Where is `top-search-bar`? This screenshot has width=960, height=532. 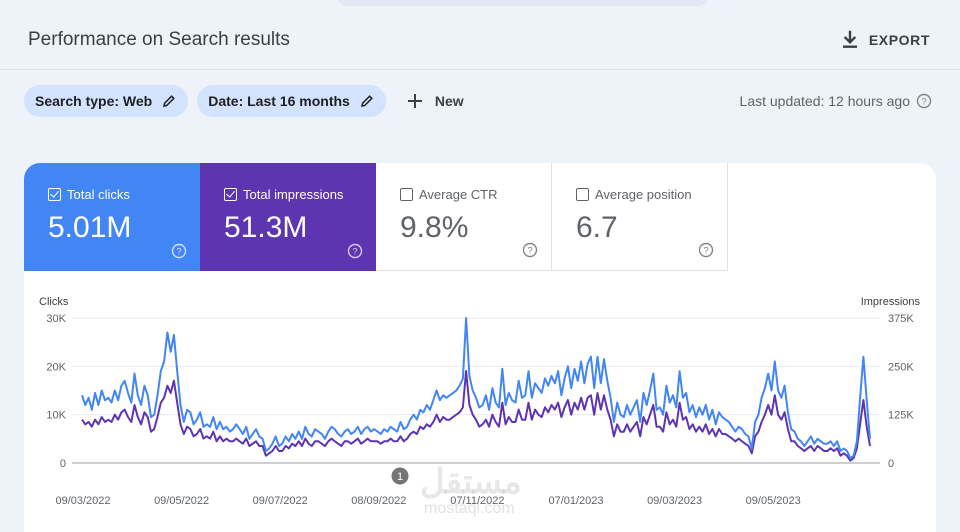
top-search-bar is located at coordinates (522, 3).